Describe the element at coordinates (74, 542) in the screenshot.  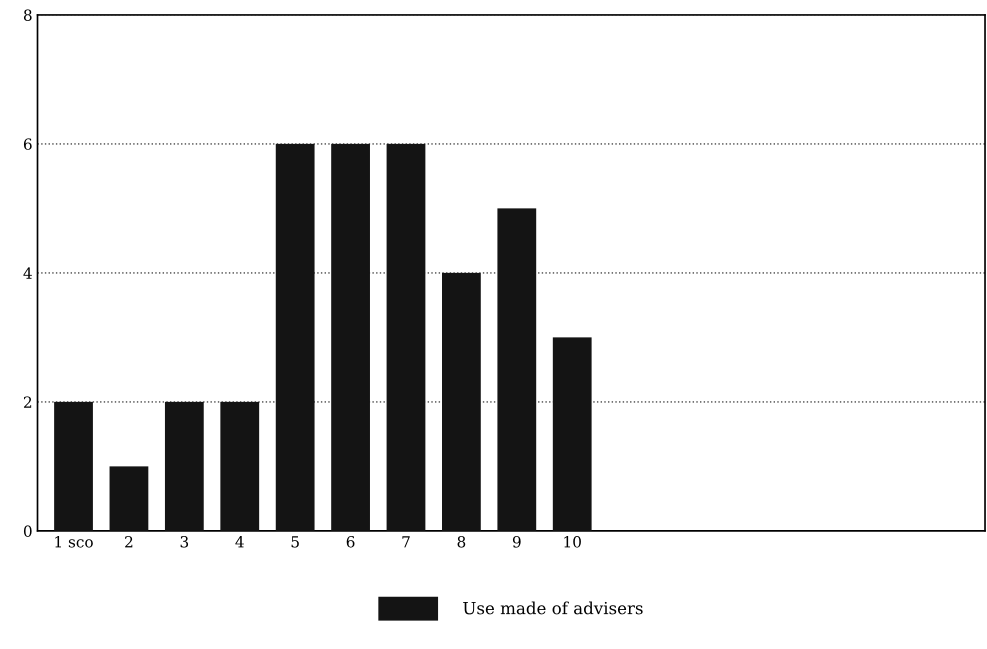
I see `x-tick-label: 1 sco` at that location.